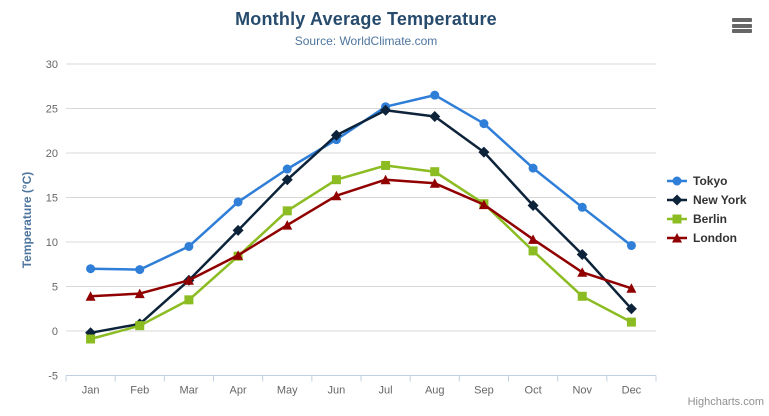  What do you see at coordinates (533, 391) in the screenshot?
I see `x-axis-label: Oct` at bounding box center [533, 391].